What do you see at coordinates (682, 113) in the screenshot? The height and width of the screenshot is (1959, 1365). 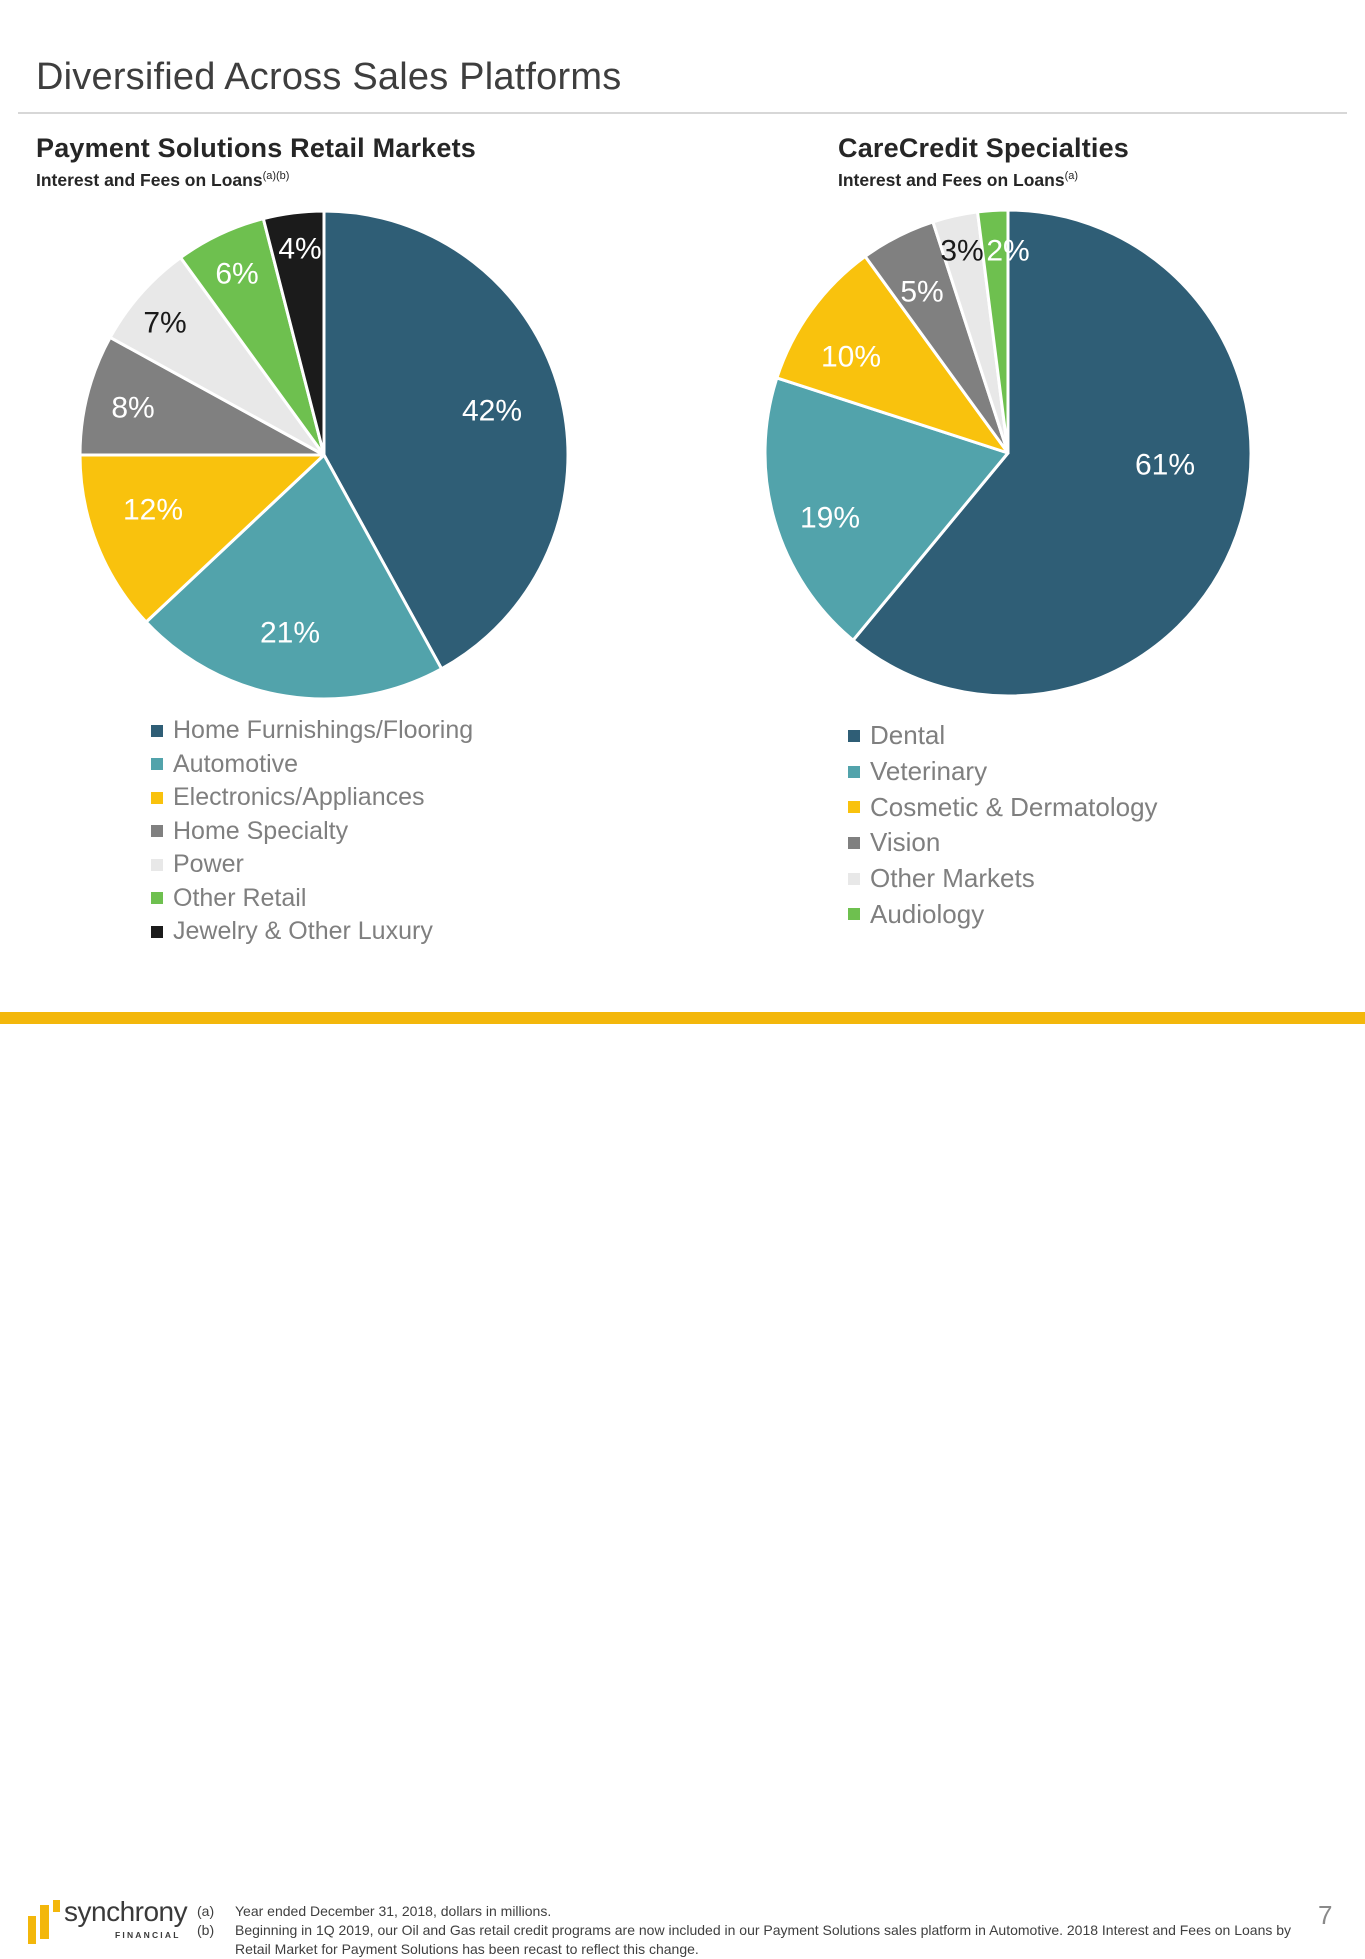 I see `title-divider` at bounding box center [682, 113].